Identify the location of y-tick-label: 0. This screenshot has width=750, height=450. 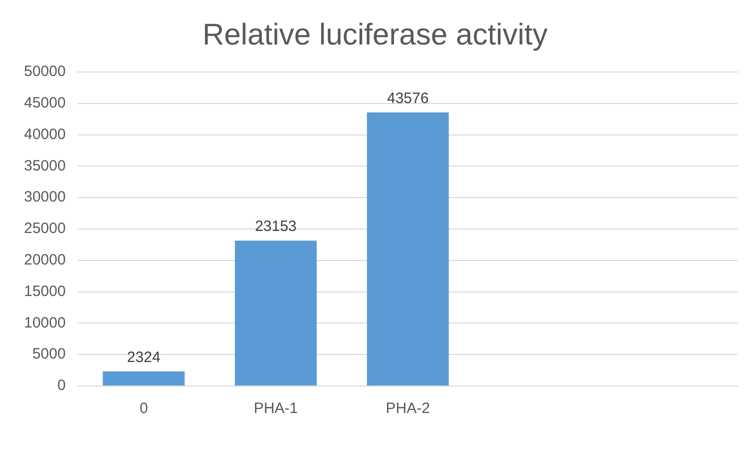
(61, 385).